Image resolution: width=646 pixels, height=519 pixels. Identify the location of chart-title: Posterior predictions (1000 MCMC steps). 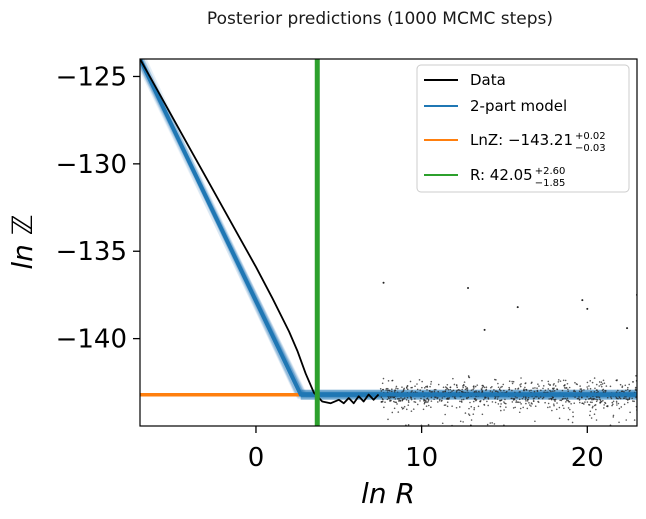
(380, 19).